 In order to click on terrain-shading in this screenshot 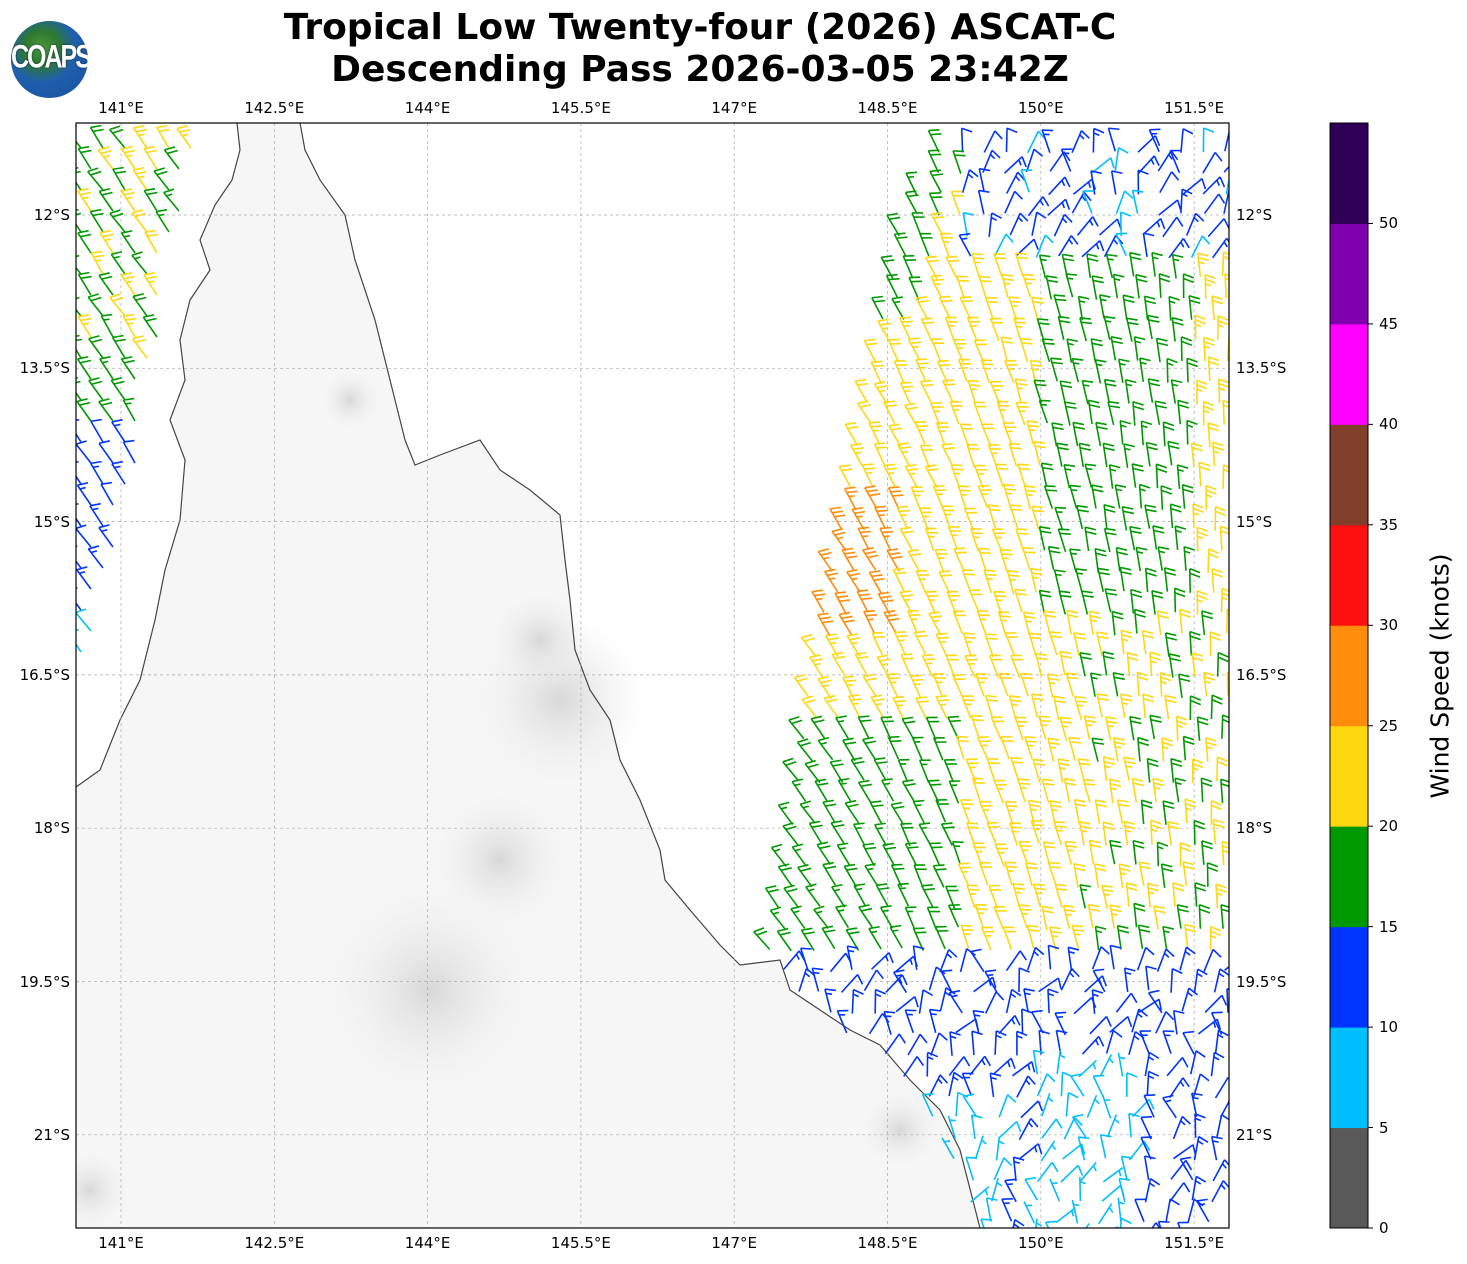, I will do `click(500, 860)`.